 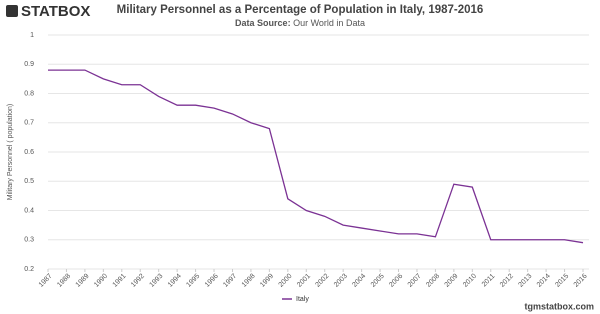 I want to click on source: Our World in Data, so click(x=329, y=23).